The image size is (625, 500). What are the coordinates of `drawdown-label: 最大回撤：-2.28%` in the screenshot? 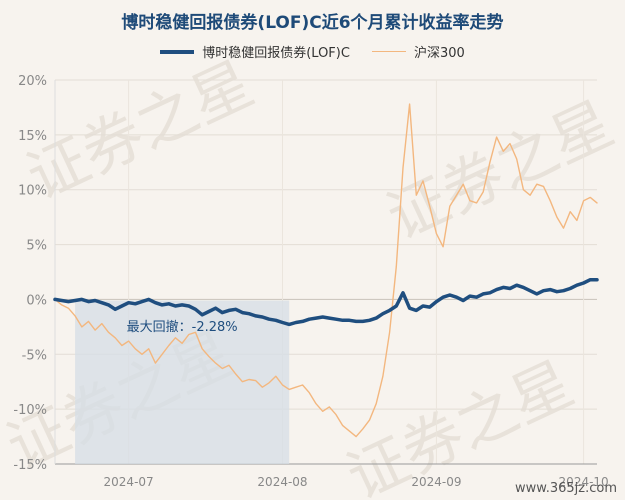 It's located at (182, 327).